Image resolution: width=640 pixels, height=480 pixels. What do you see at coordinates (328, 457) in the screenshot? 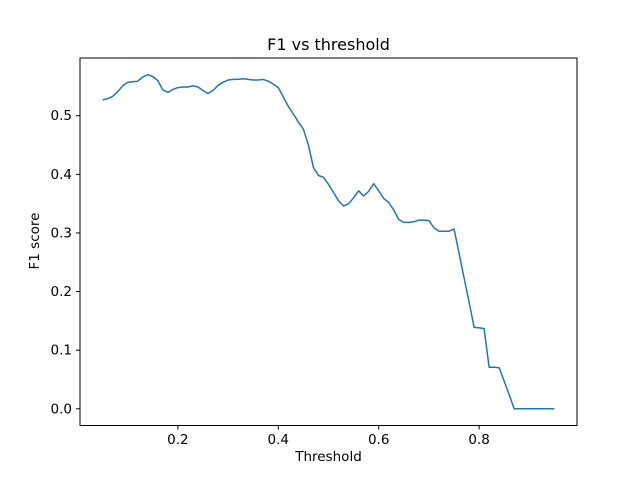
I see `x-axis-label: Threshold` at bounding box center [328, 457].